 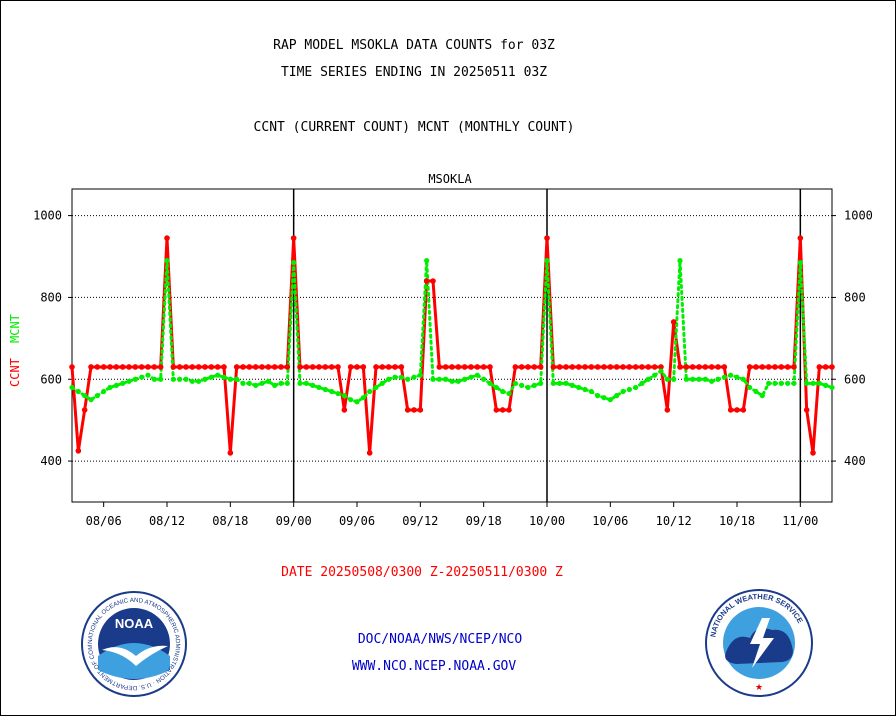 What do you see at coordinates (674, 521) in the screenshot?
I see `x-tick-label: 10/12` at bounding box center [674, 521].